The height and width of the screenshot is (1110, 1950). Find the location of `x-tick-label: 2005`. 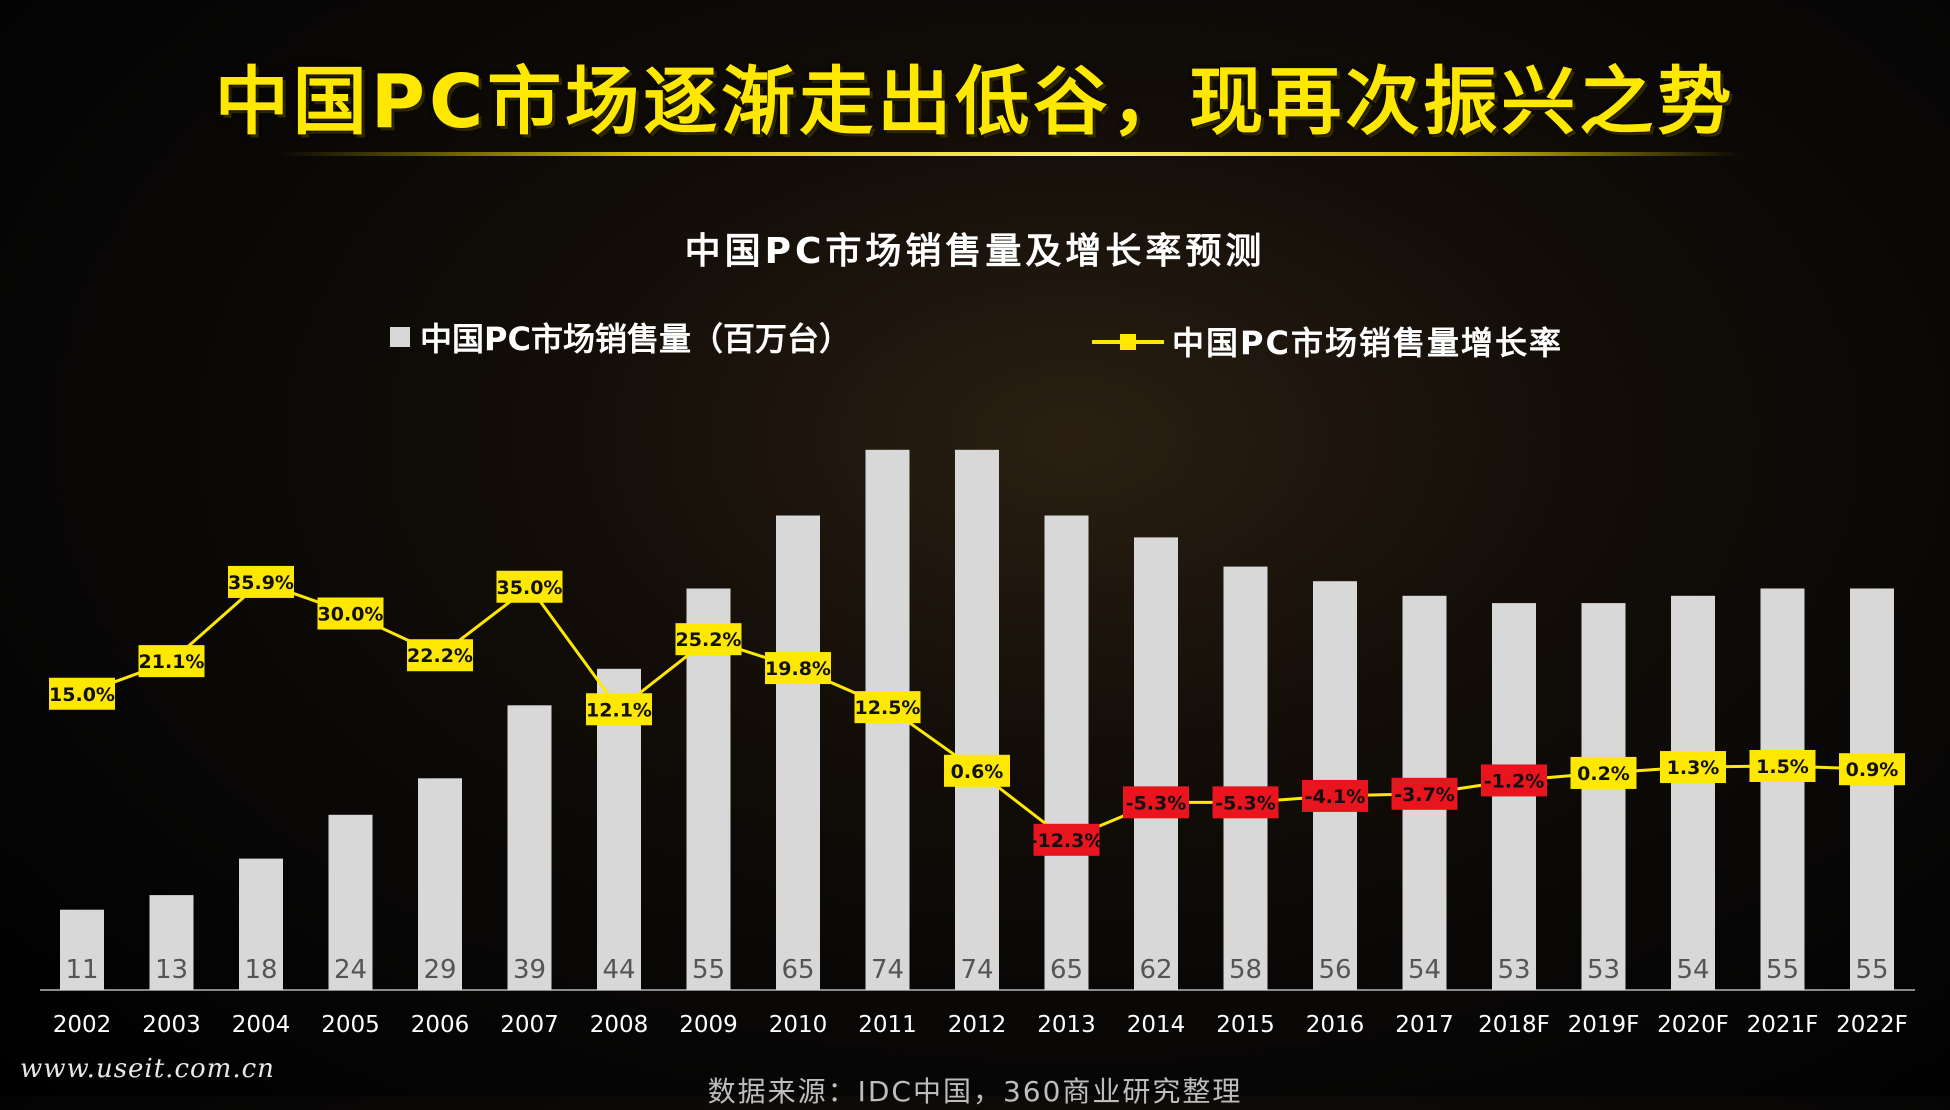

x-tick-label: 2005 is located at coordinates (350, 1025).